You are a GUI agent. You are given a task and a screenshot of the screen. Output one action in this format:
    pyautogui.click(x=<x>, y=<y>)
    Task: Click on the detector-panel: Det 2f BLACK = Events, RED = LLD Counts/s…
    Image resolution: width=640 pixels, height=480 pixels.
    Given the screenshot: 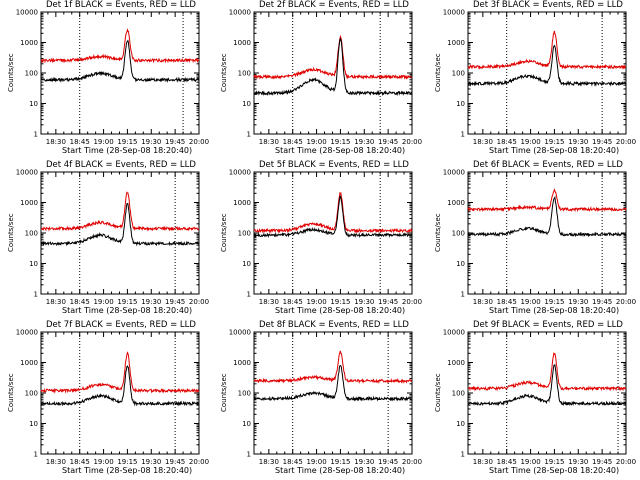 What is the action you would take?
    pyautogui.click(x=319, y=80)
    